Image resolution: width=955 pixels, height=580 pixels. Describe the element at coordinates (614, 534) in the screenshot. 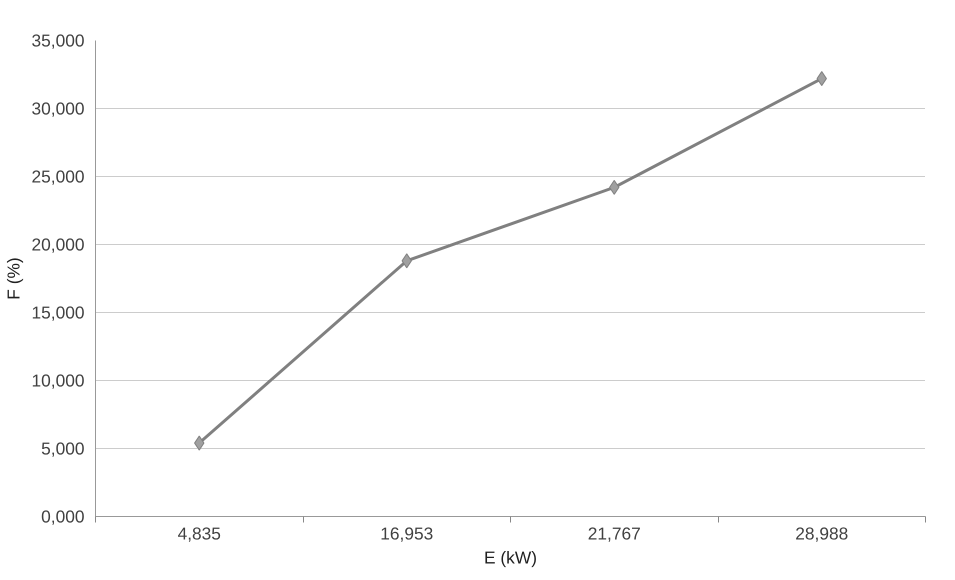

I see `x-tick-label: 21,767` at that location.